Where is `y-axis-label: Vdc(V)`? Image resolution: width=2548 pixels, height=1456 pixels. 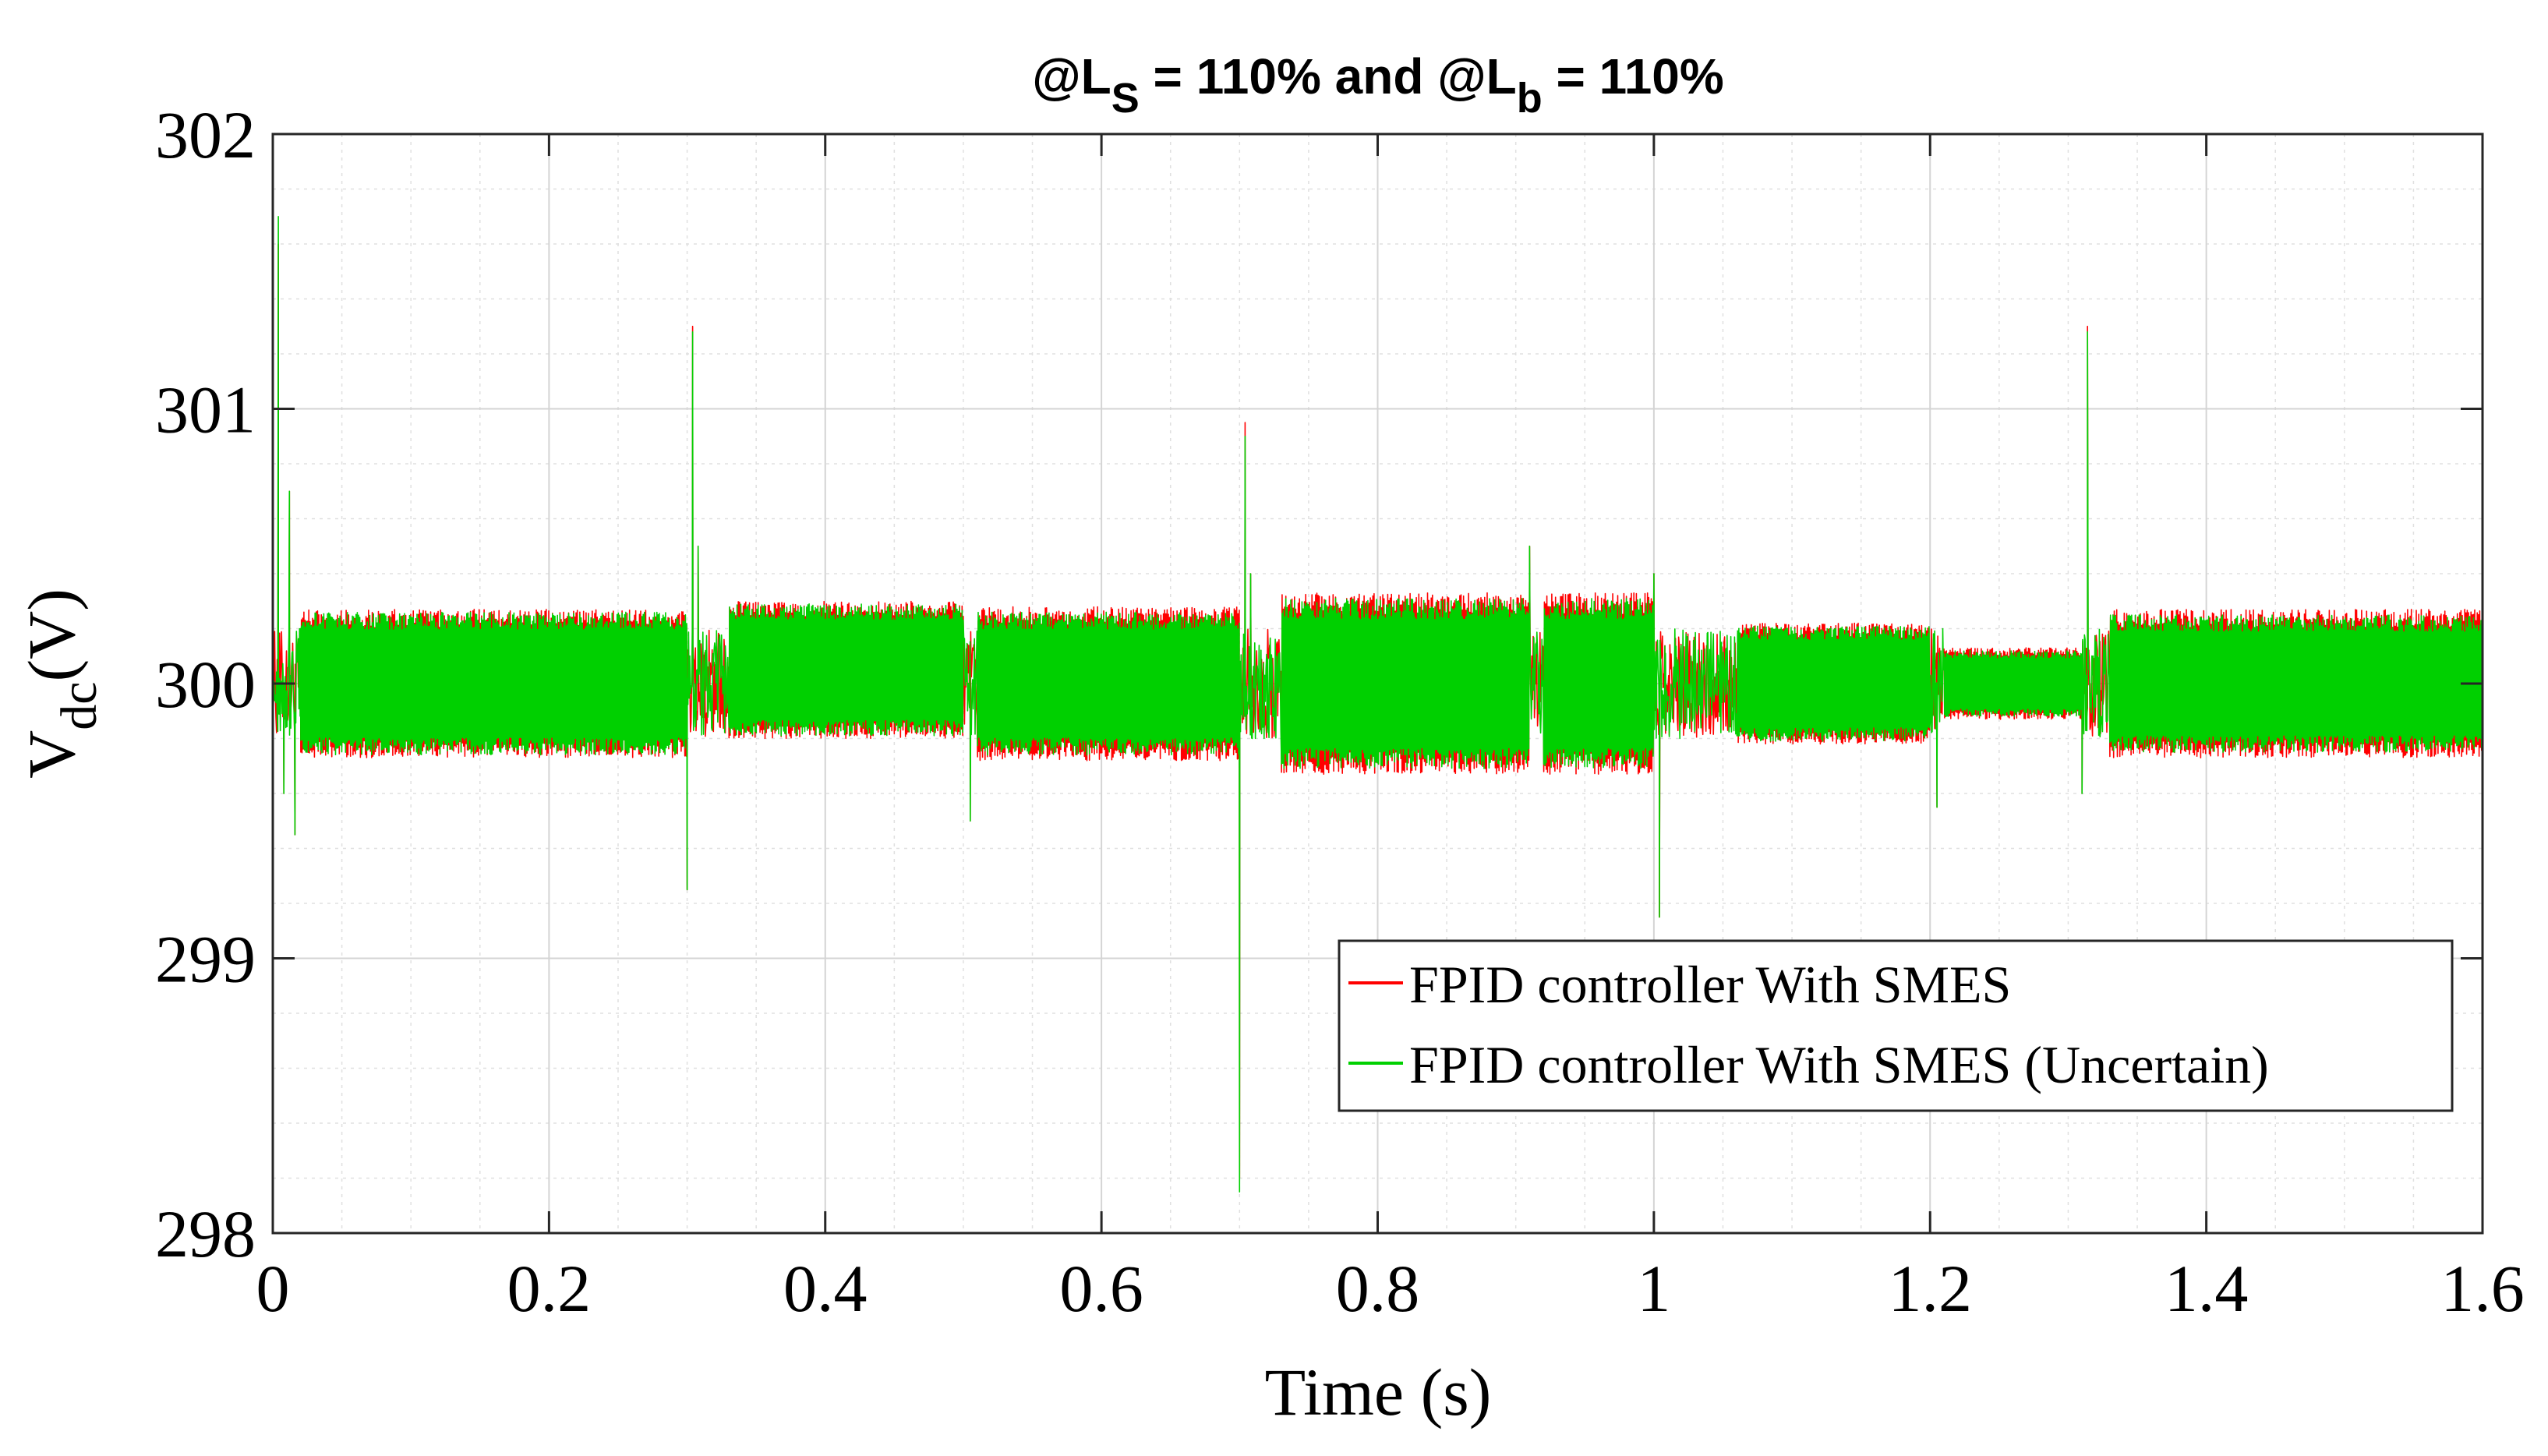 y-axis-label: Vdc(V) is located at coordinates (61, 684).